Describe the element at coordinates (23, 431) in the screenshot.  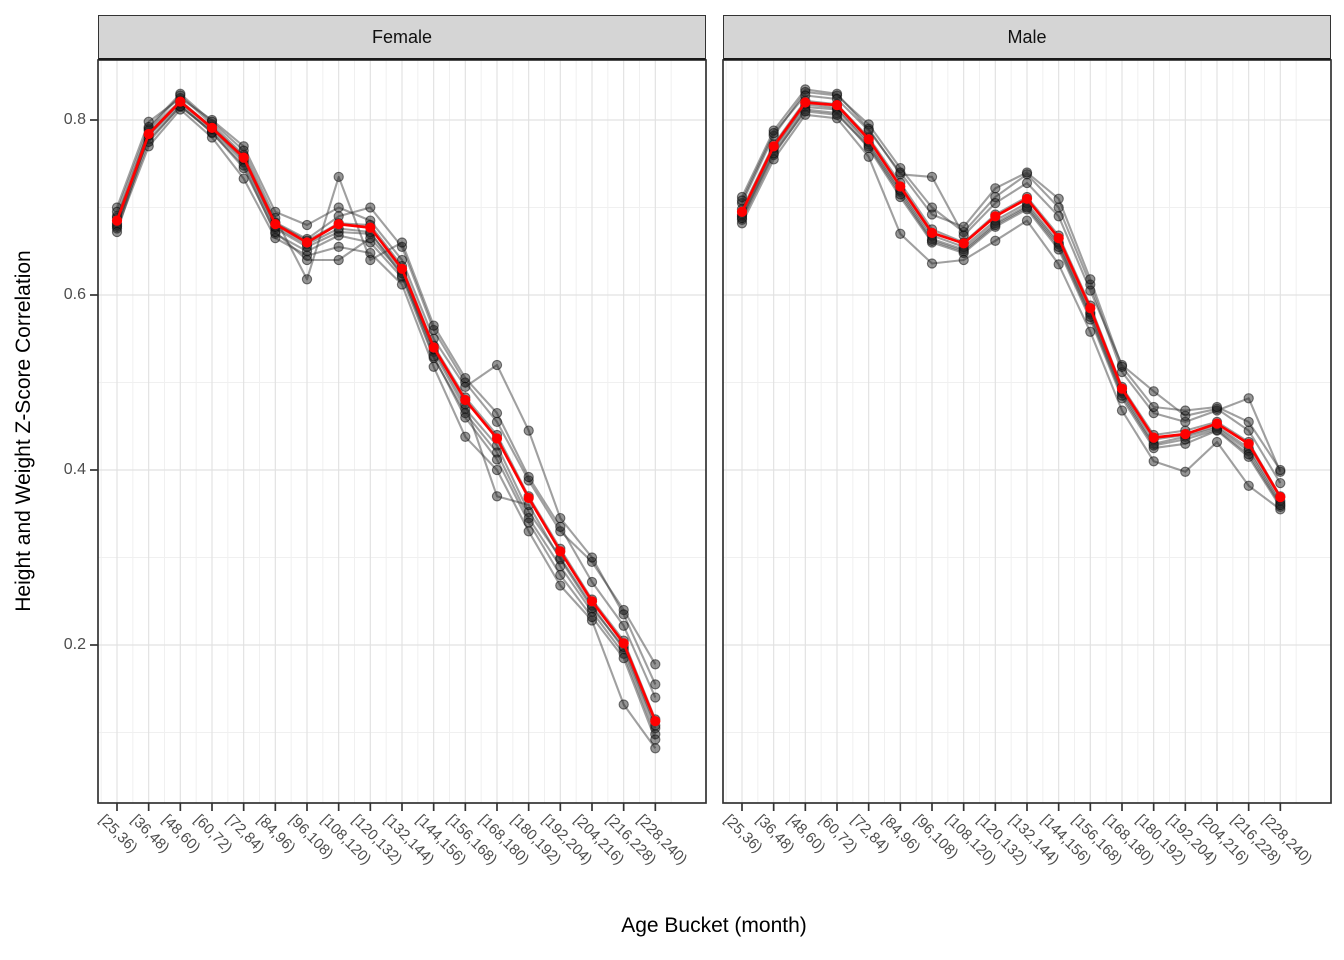
I see `y-axis-title: Height and Weight Z-Score Correlation` at that location.